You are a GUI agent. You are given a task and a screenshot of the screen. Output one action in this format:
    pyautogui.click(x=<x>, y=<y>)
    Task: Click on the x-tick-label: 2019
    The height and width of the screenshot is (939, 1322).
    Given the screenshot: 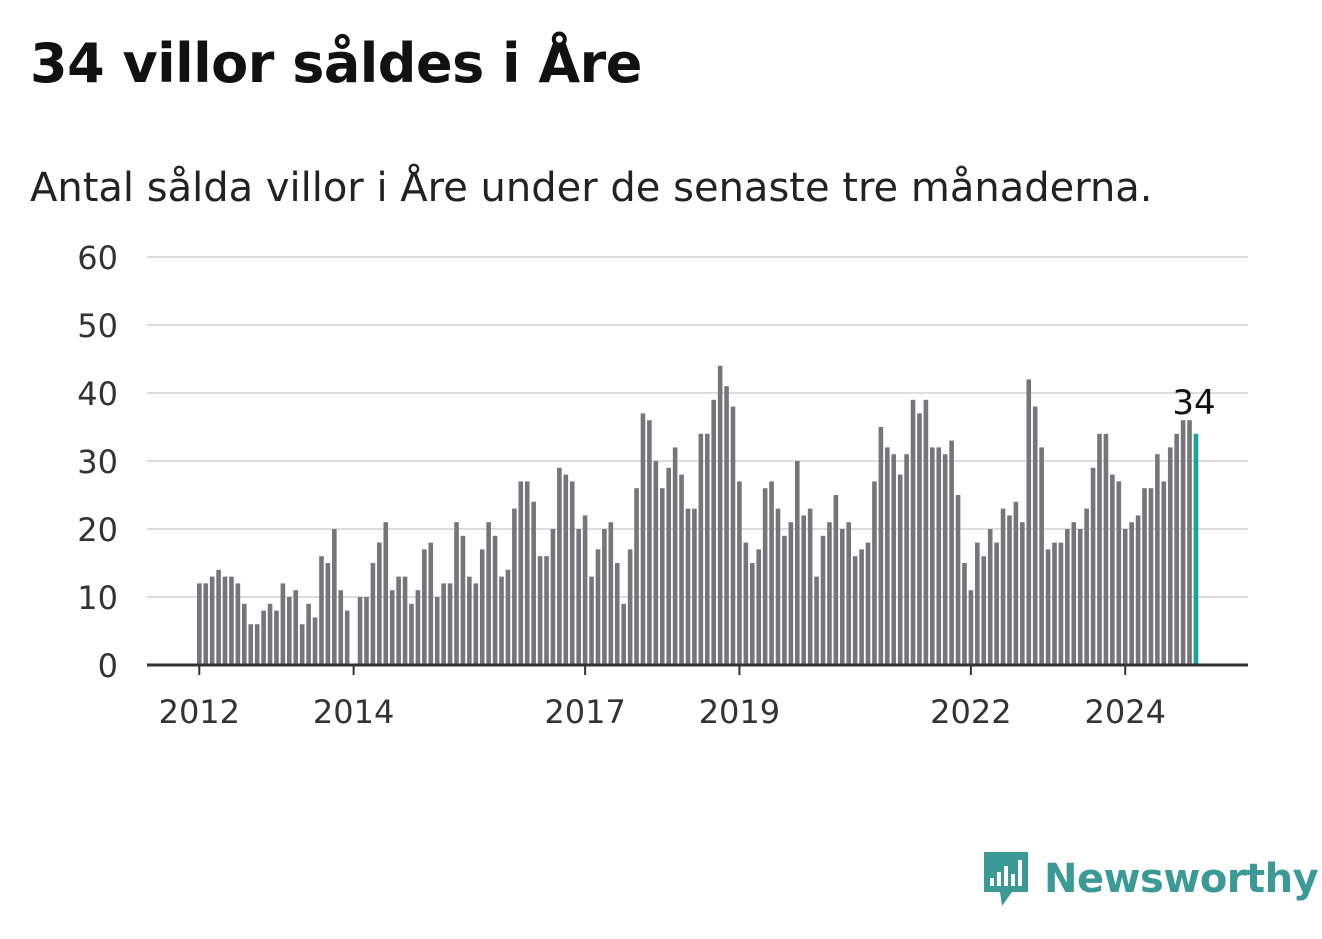 What is the action you would take?
    pyautogui.click(x=739, y=712)
    